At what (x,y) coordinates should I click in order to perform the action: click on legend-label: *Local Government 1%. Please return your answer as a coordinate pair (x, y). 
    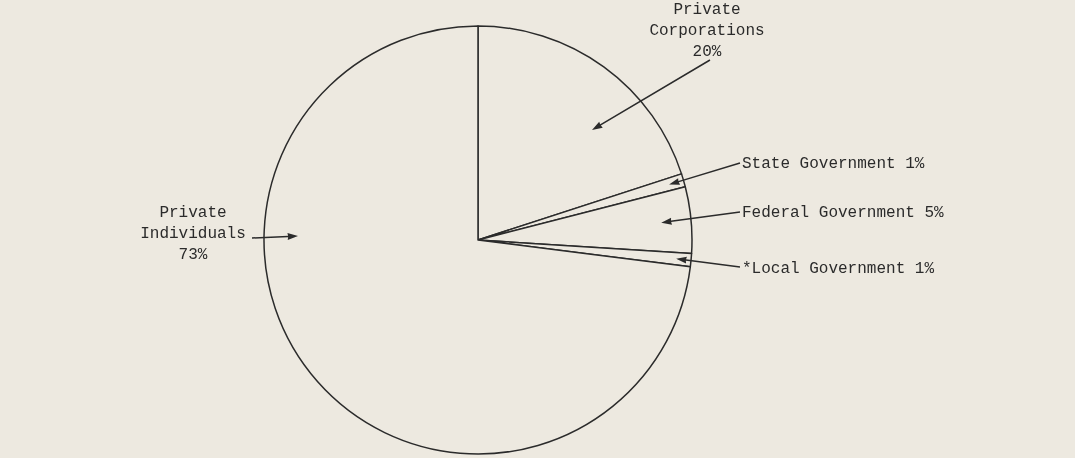
    Looking at the image, I should click on (838, 269).